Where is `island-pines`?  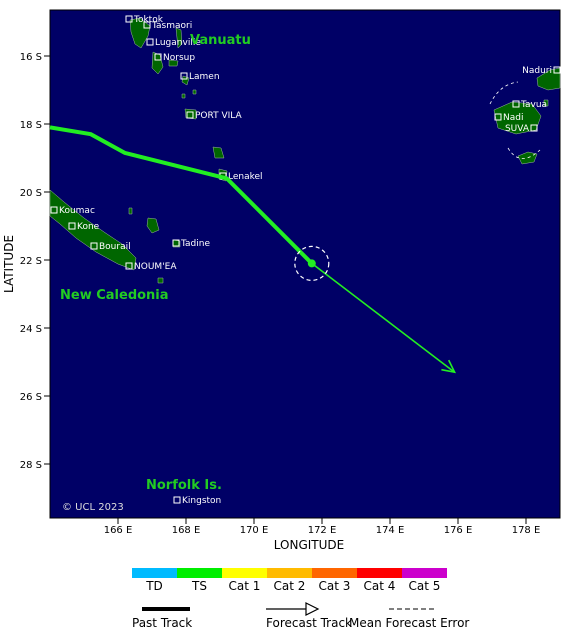 island-pines is located at coordinates (160, 280).